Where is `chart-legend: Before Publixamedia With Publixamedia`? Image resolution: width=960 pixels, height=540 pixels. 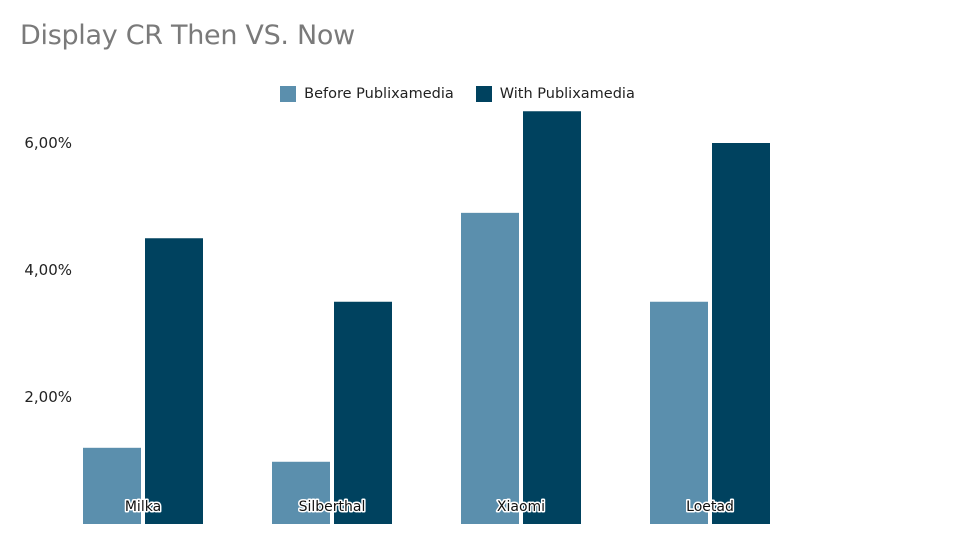
chart-legend: Before Publixamedia With Publixamedia is located at coordinates (480, 94).